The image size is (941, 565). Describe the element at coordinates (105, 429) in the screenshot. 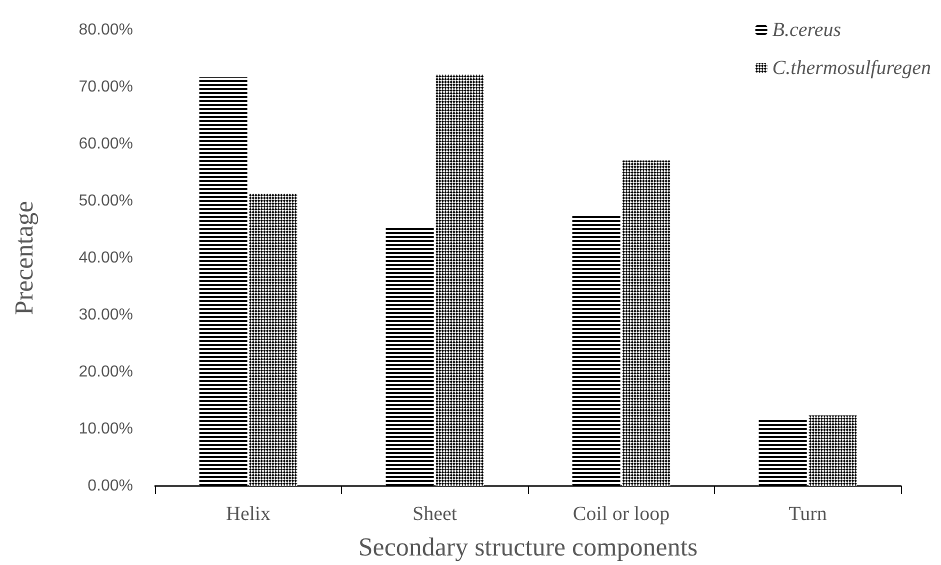

I see `y-tick-label: 10.00%` at that location.